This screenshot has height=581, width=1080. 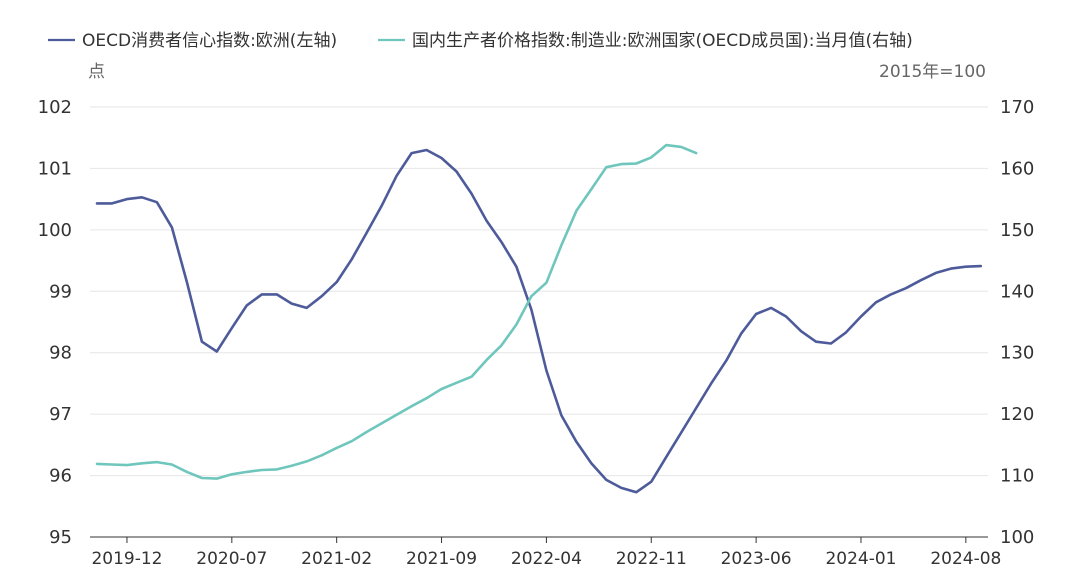 I want to click on x-tick-label: 2024-01, so click(x=860, y=559).